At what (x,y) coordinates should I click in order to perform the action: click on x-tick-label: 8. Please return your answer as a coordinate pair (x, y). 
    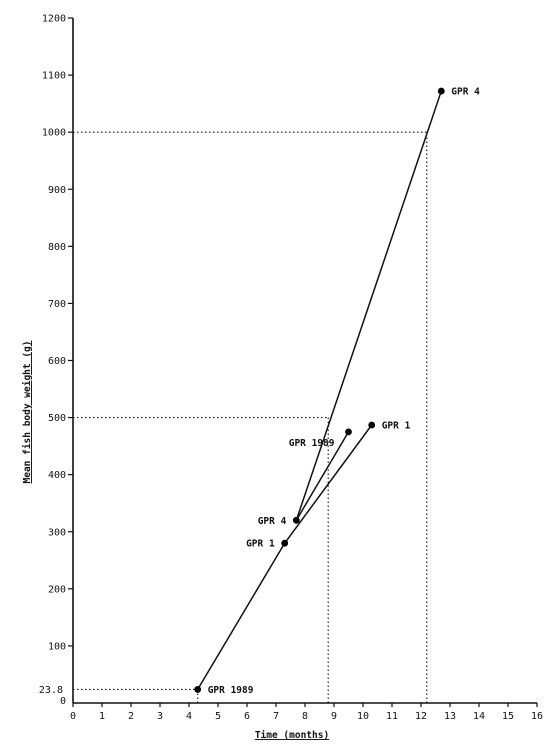
    Looking at the image, I should click on (305, 716).